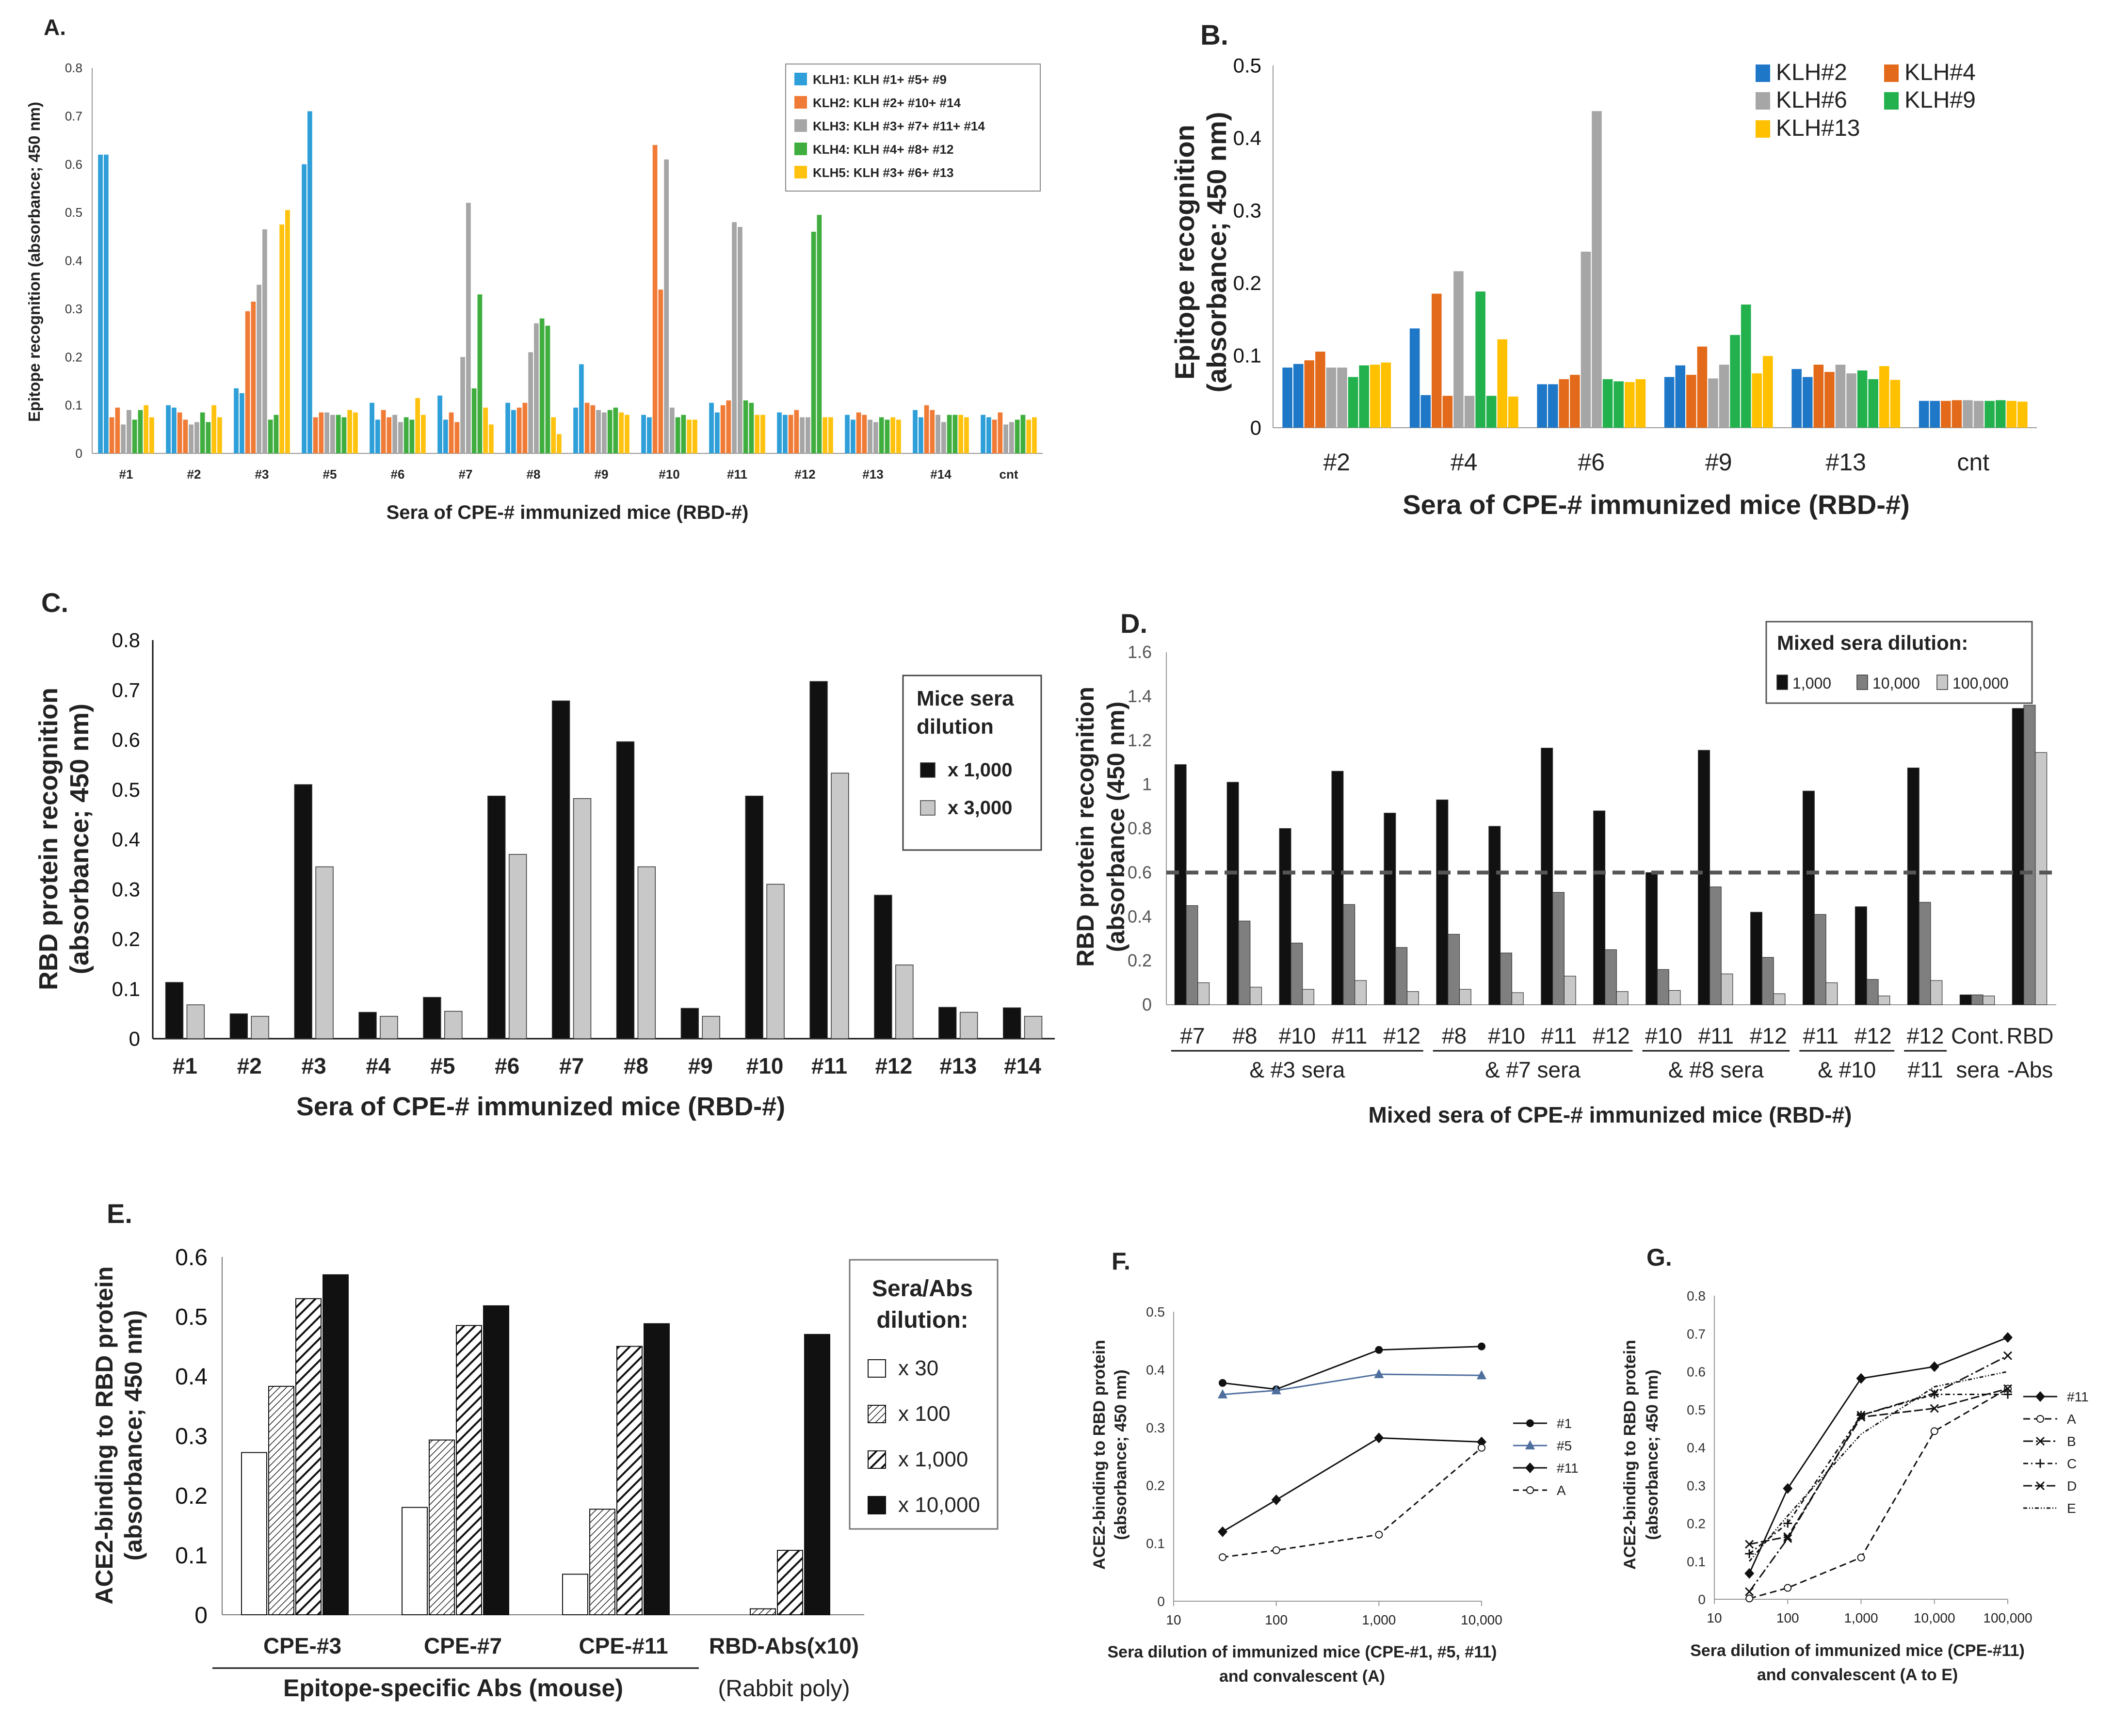  Describe the element at coordinates (1968, 414) in the screenshot. I see `bar-KLH-6-cnt` at that location.